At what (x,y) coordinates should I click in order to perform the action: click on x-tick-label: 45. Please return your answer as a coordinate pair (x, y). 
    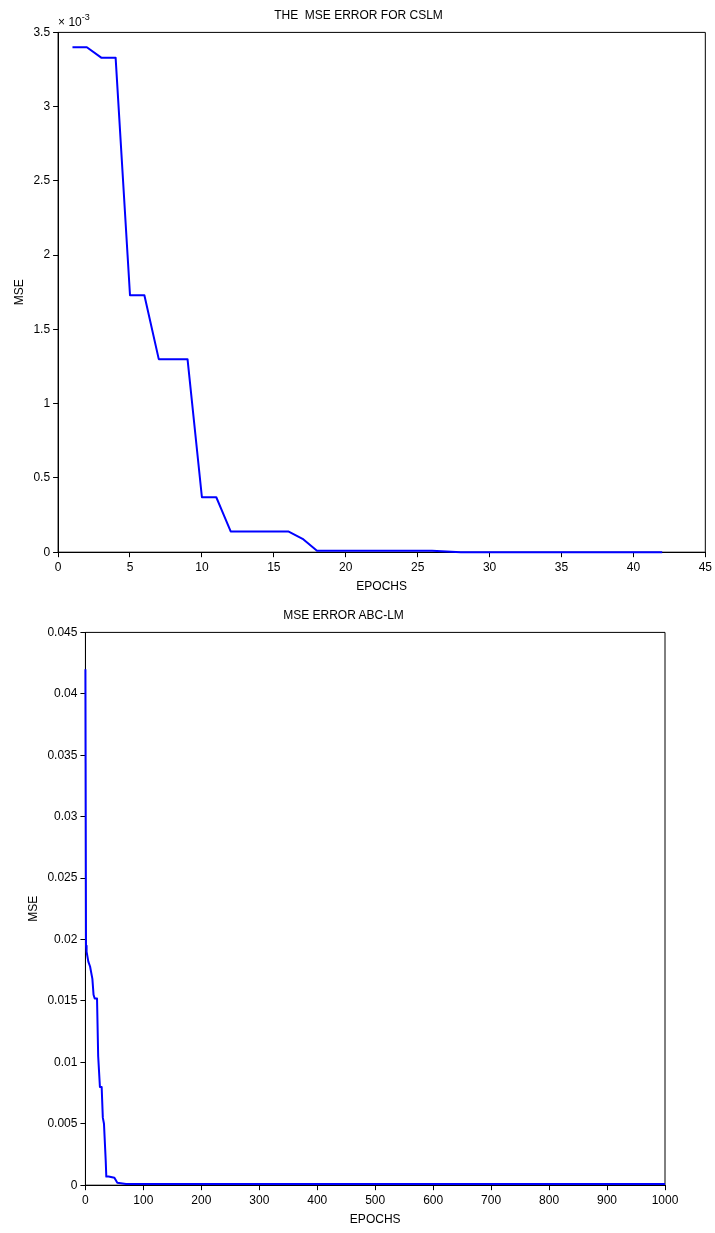
    Looking at the image, I should click on (705, 566).